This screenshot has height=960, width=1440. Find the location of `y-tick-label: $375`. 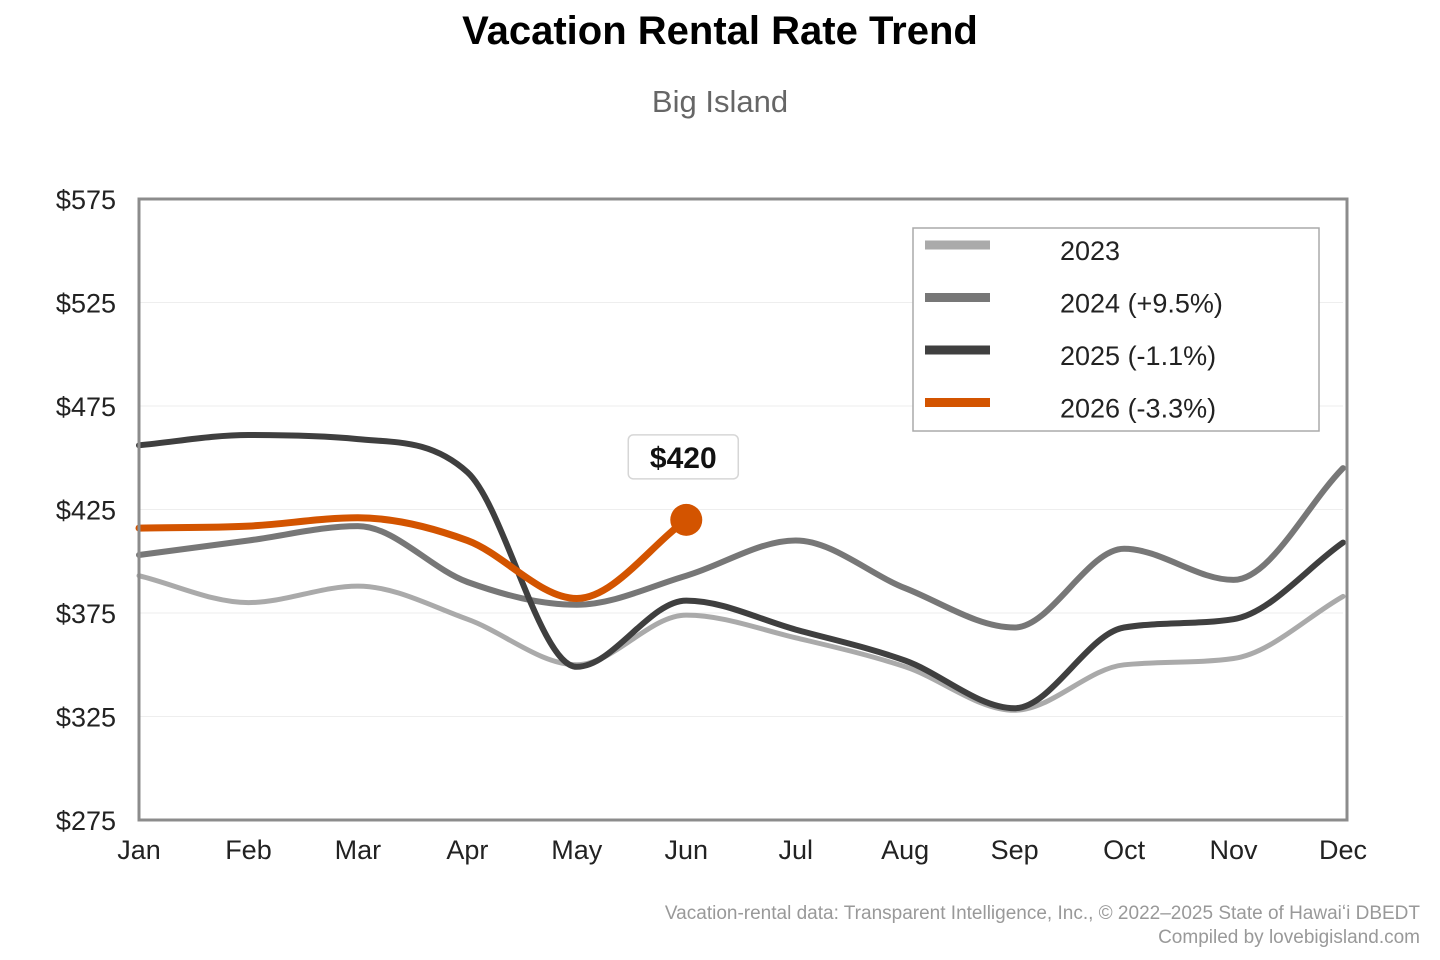

y-tick-label: $375 is located at coordinates (86, 614).